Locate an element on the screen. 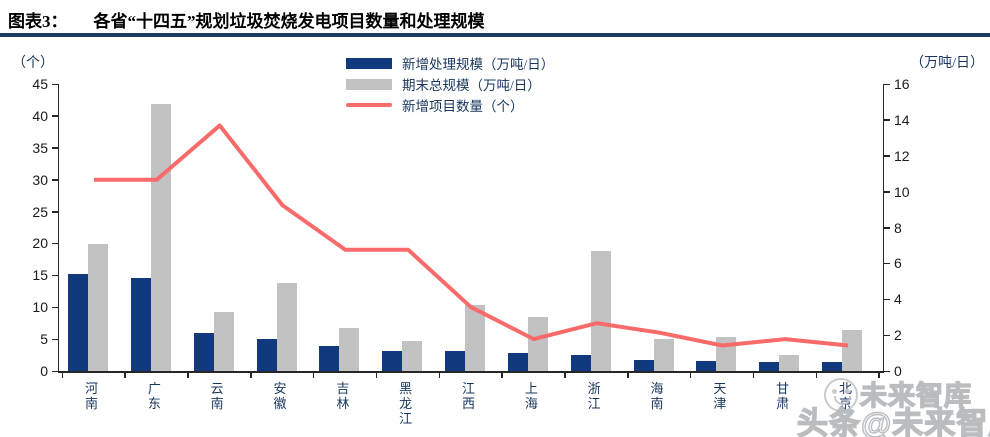 The width and height of the screenshot is (990, 437). legend-swatch-line is located at coordinates (369, 105).